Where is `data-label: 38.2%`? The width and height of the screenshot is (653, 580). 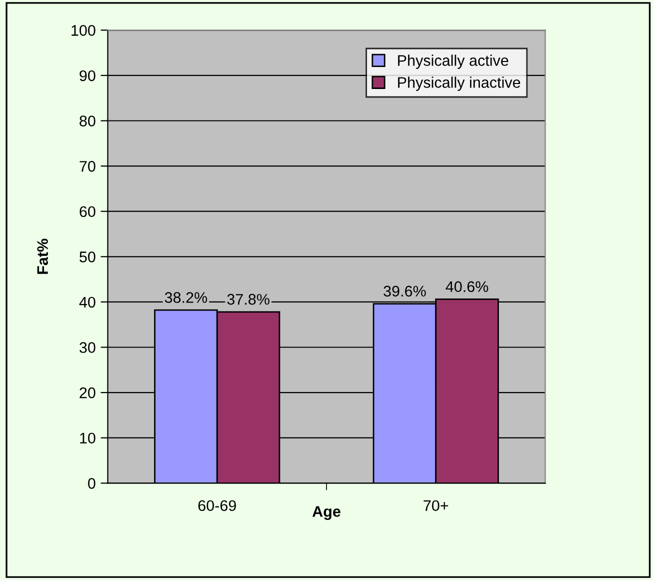 data-label: 38.2% is located at coordinates (186, 297).